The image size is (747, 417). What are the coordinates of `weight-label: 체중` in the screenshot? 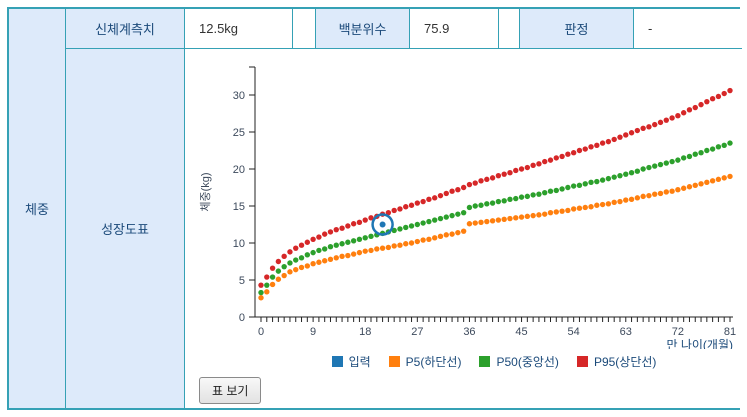 It's located at (37, 209).